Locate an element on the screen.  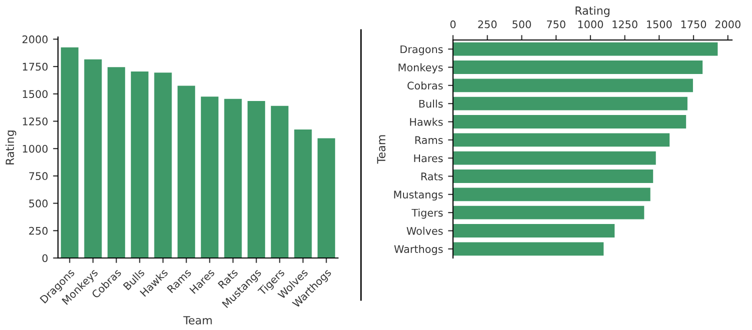
y-tick-label: 1250 is located at coordinates (35, 121).